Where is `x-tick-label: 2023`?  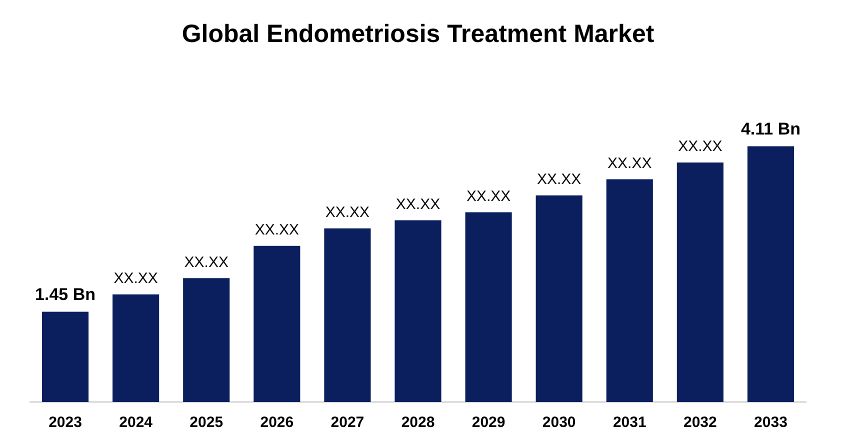
x-tick-label: 2023 is located at coordinates (65, 423).